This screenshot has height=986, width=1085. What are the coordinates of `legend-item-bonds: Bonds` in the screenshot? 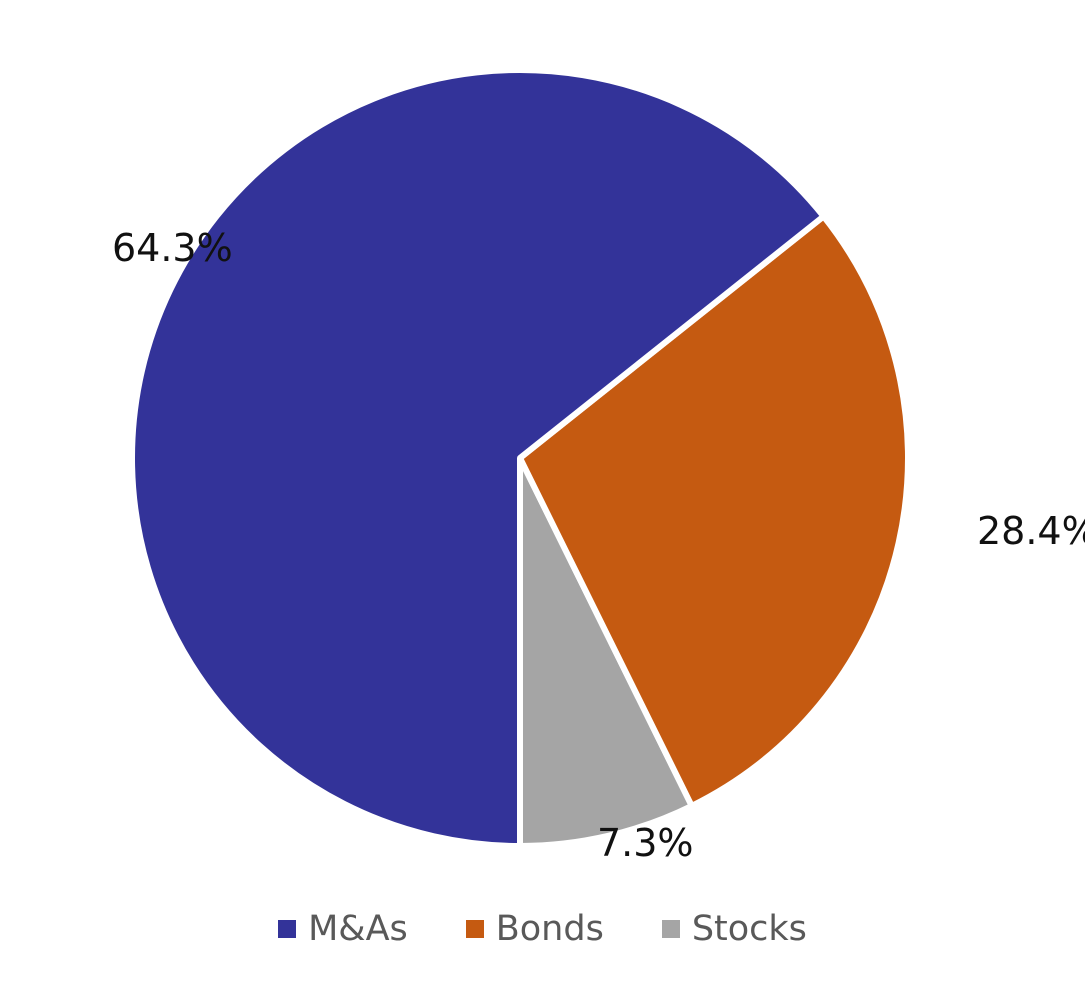 It's located at (534, 929).